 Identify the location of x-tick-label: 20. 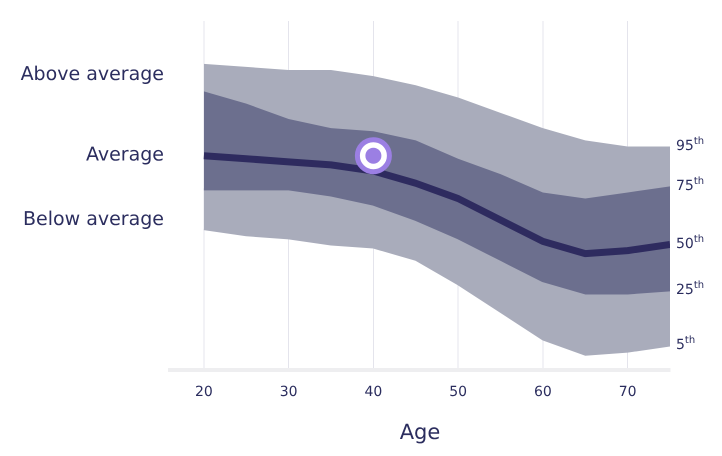
(203, 392).